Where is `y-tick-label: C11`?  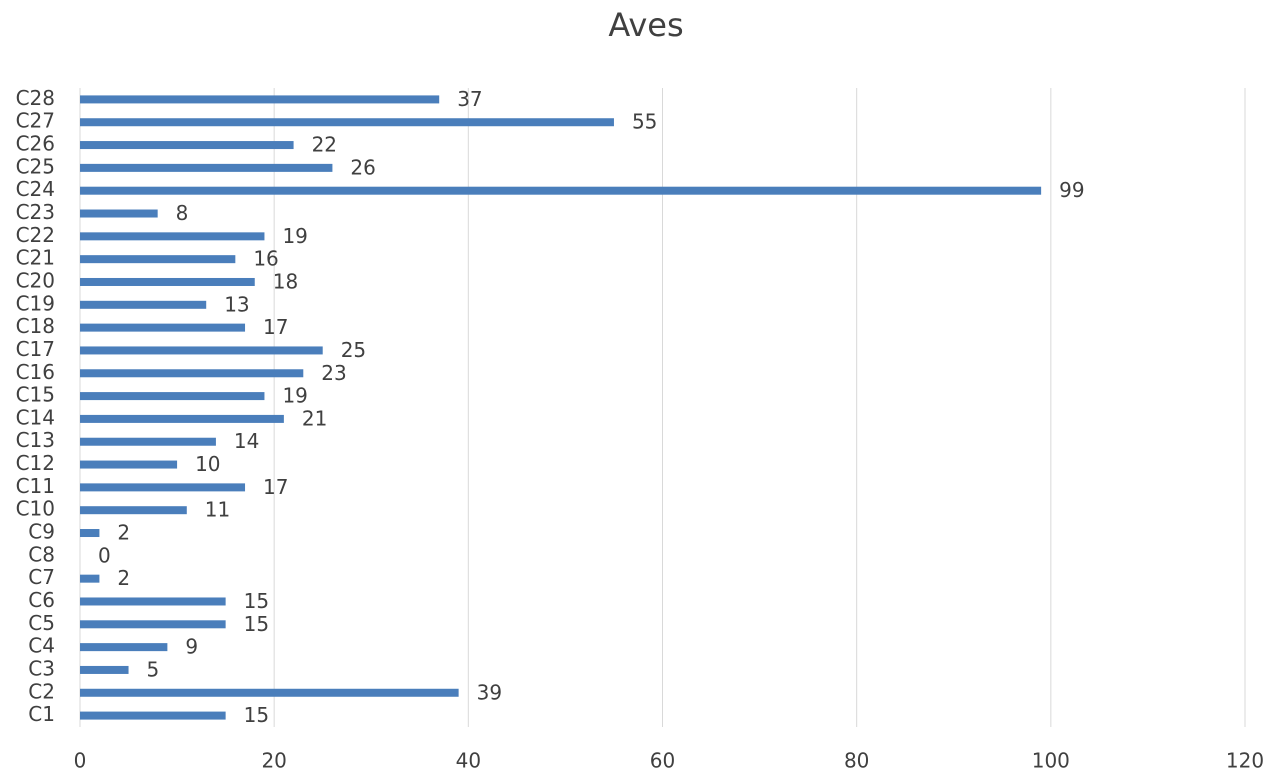
y-tick-label: C11 is located at coordinates (35, 486).